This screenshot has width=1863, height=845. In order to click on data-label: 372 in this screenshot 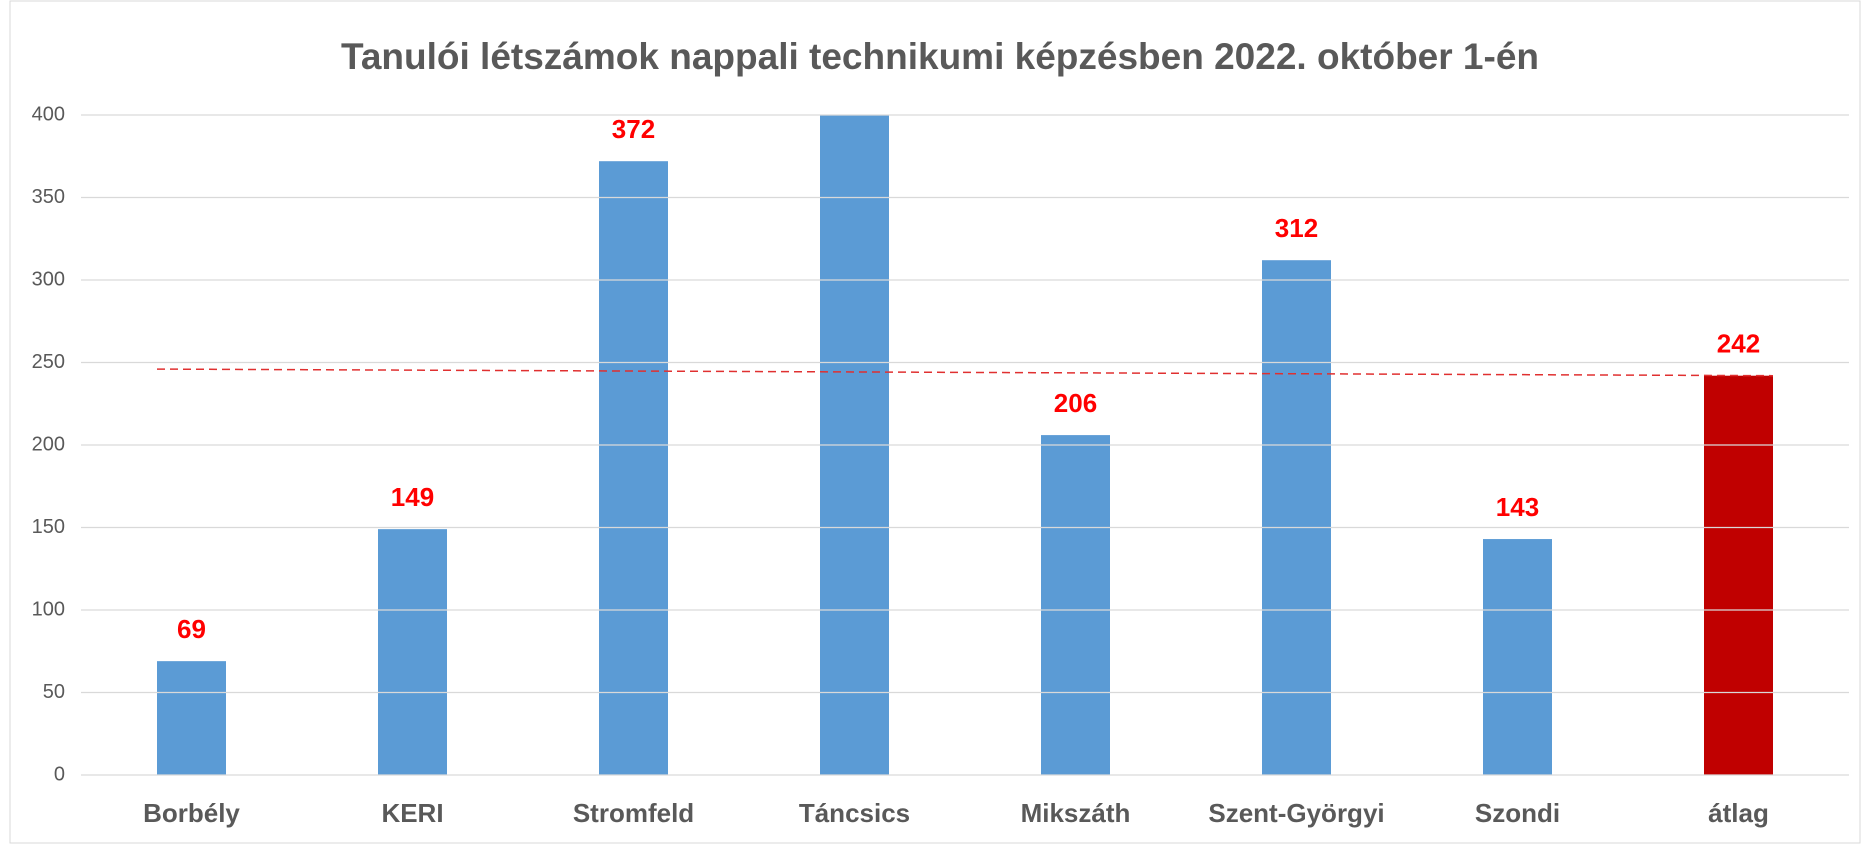, I will do `click(633, 129)`.